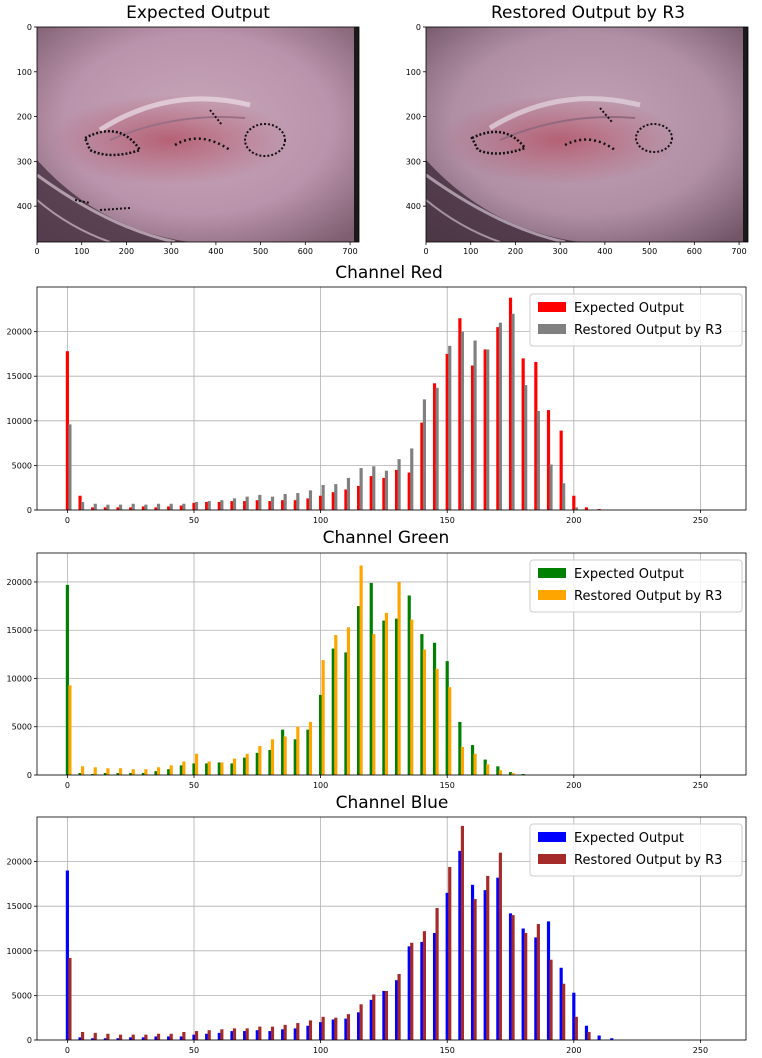 This screenshot has width=762, height=1058. Describe the element at coordinates (22, 995) in the screenshot. I see `y-tick-label: 5000` at that location.